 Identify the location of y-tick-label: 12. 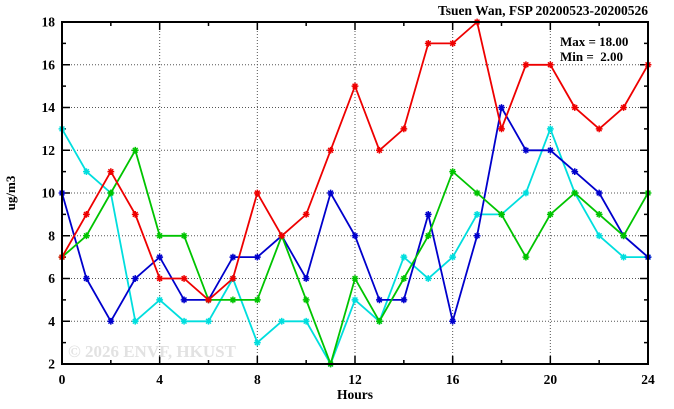
(49, 150).